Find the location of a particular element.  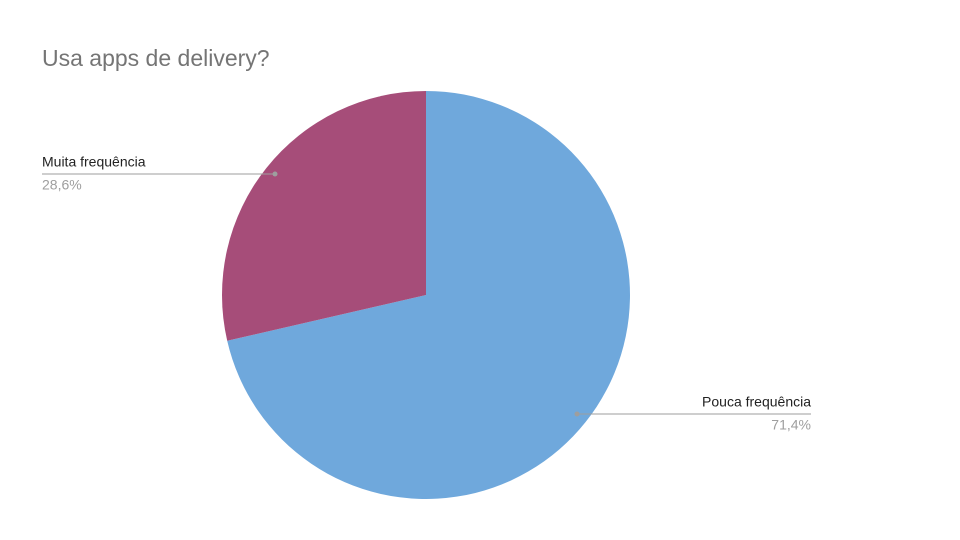

slice-label: Pouca frequência is located at coordinates (756, 402).